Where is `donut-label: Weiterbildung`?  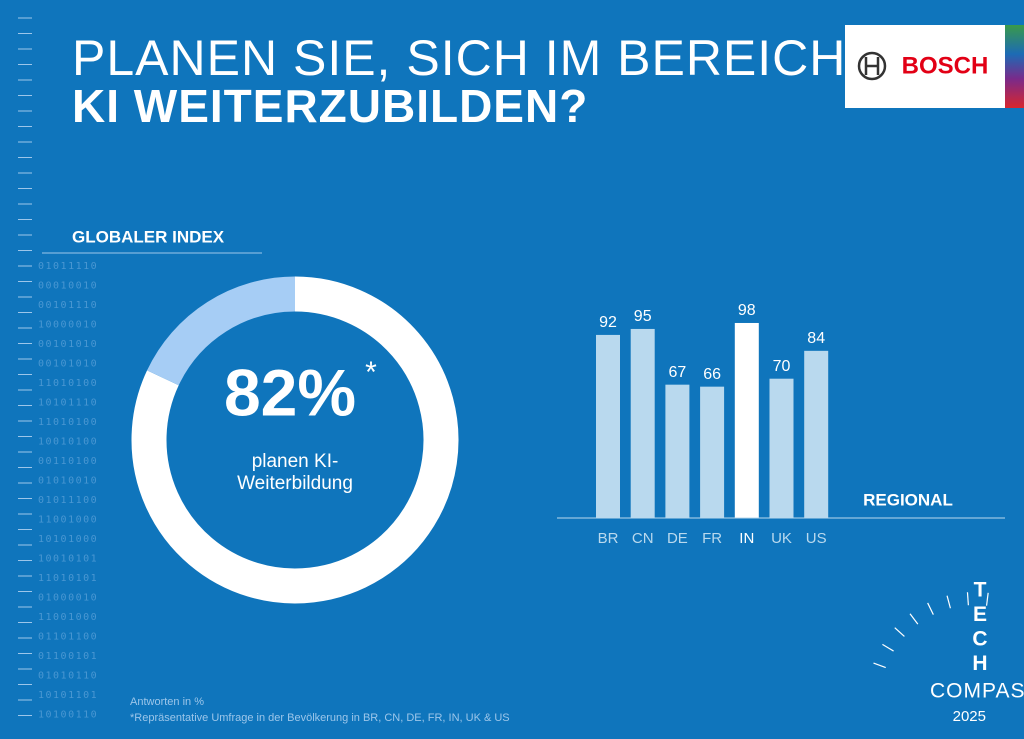
donut-label: Weiterbildung is located at coordinates (295, 483).